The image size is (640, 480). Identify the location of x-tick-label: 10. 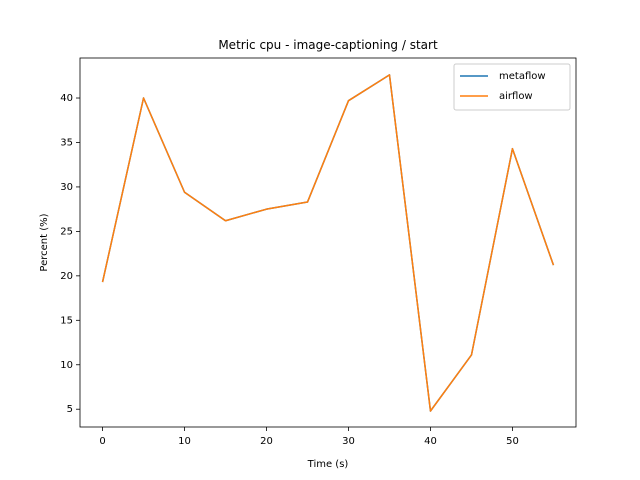
(184, 441).